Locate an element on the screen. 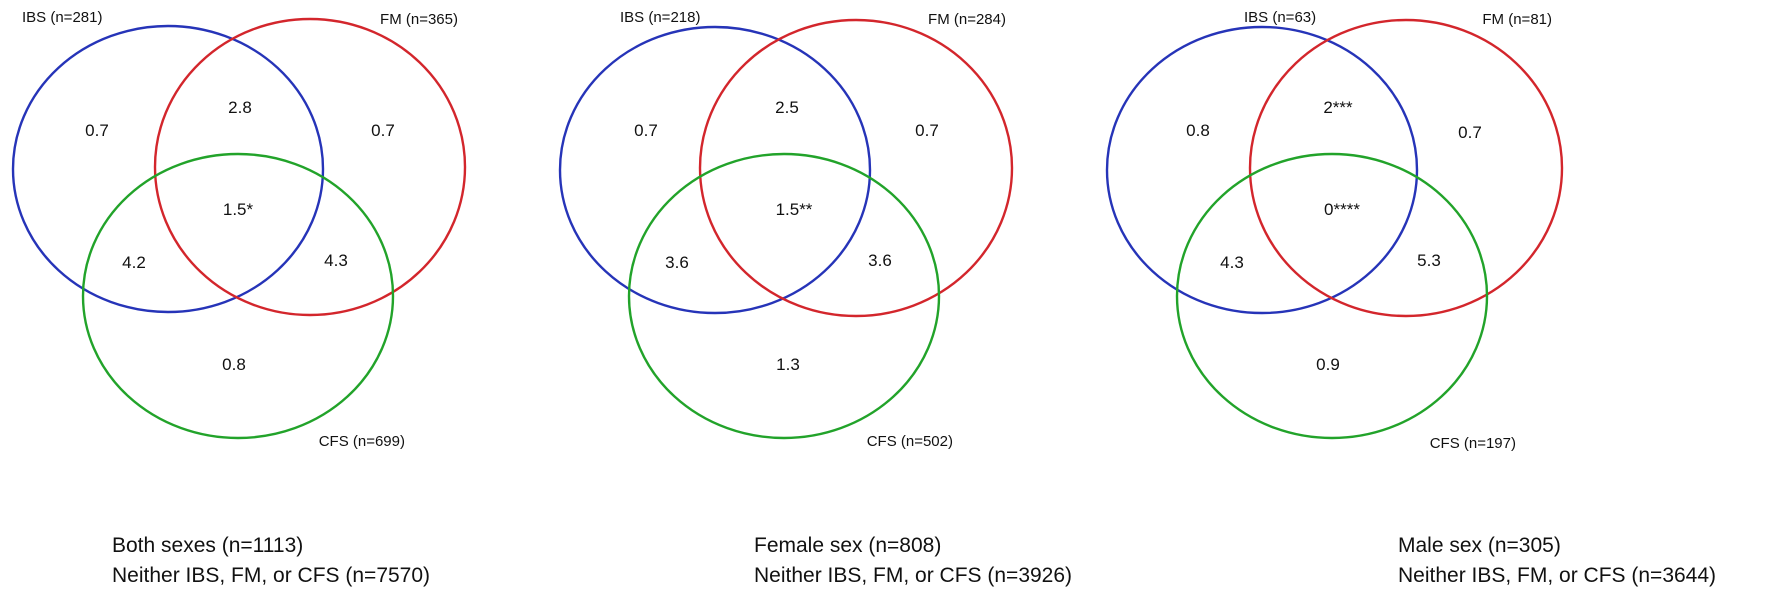 The image size is (1765, 601). caption-reference: Neither IBS, FM, or CFS (n=3926) is located at coordinates (913, 575).